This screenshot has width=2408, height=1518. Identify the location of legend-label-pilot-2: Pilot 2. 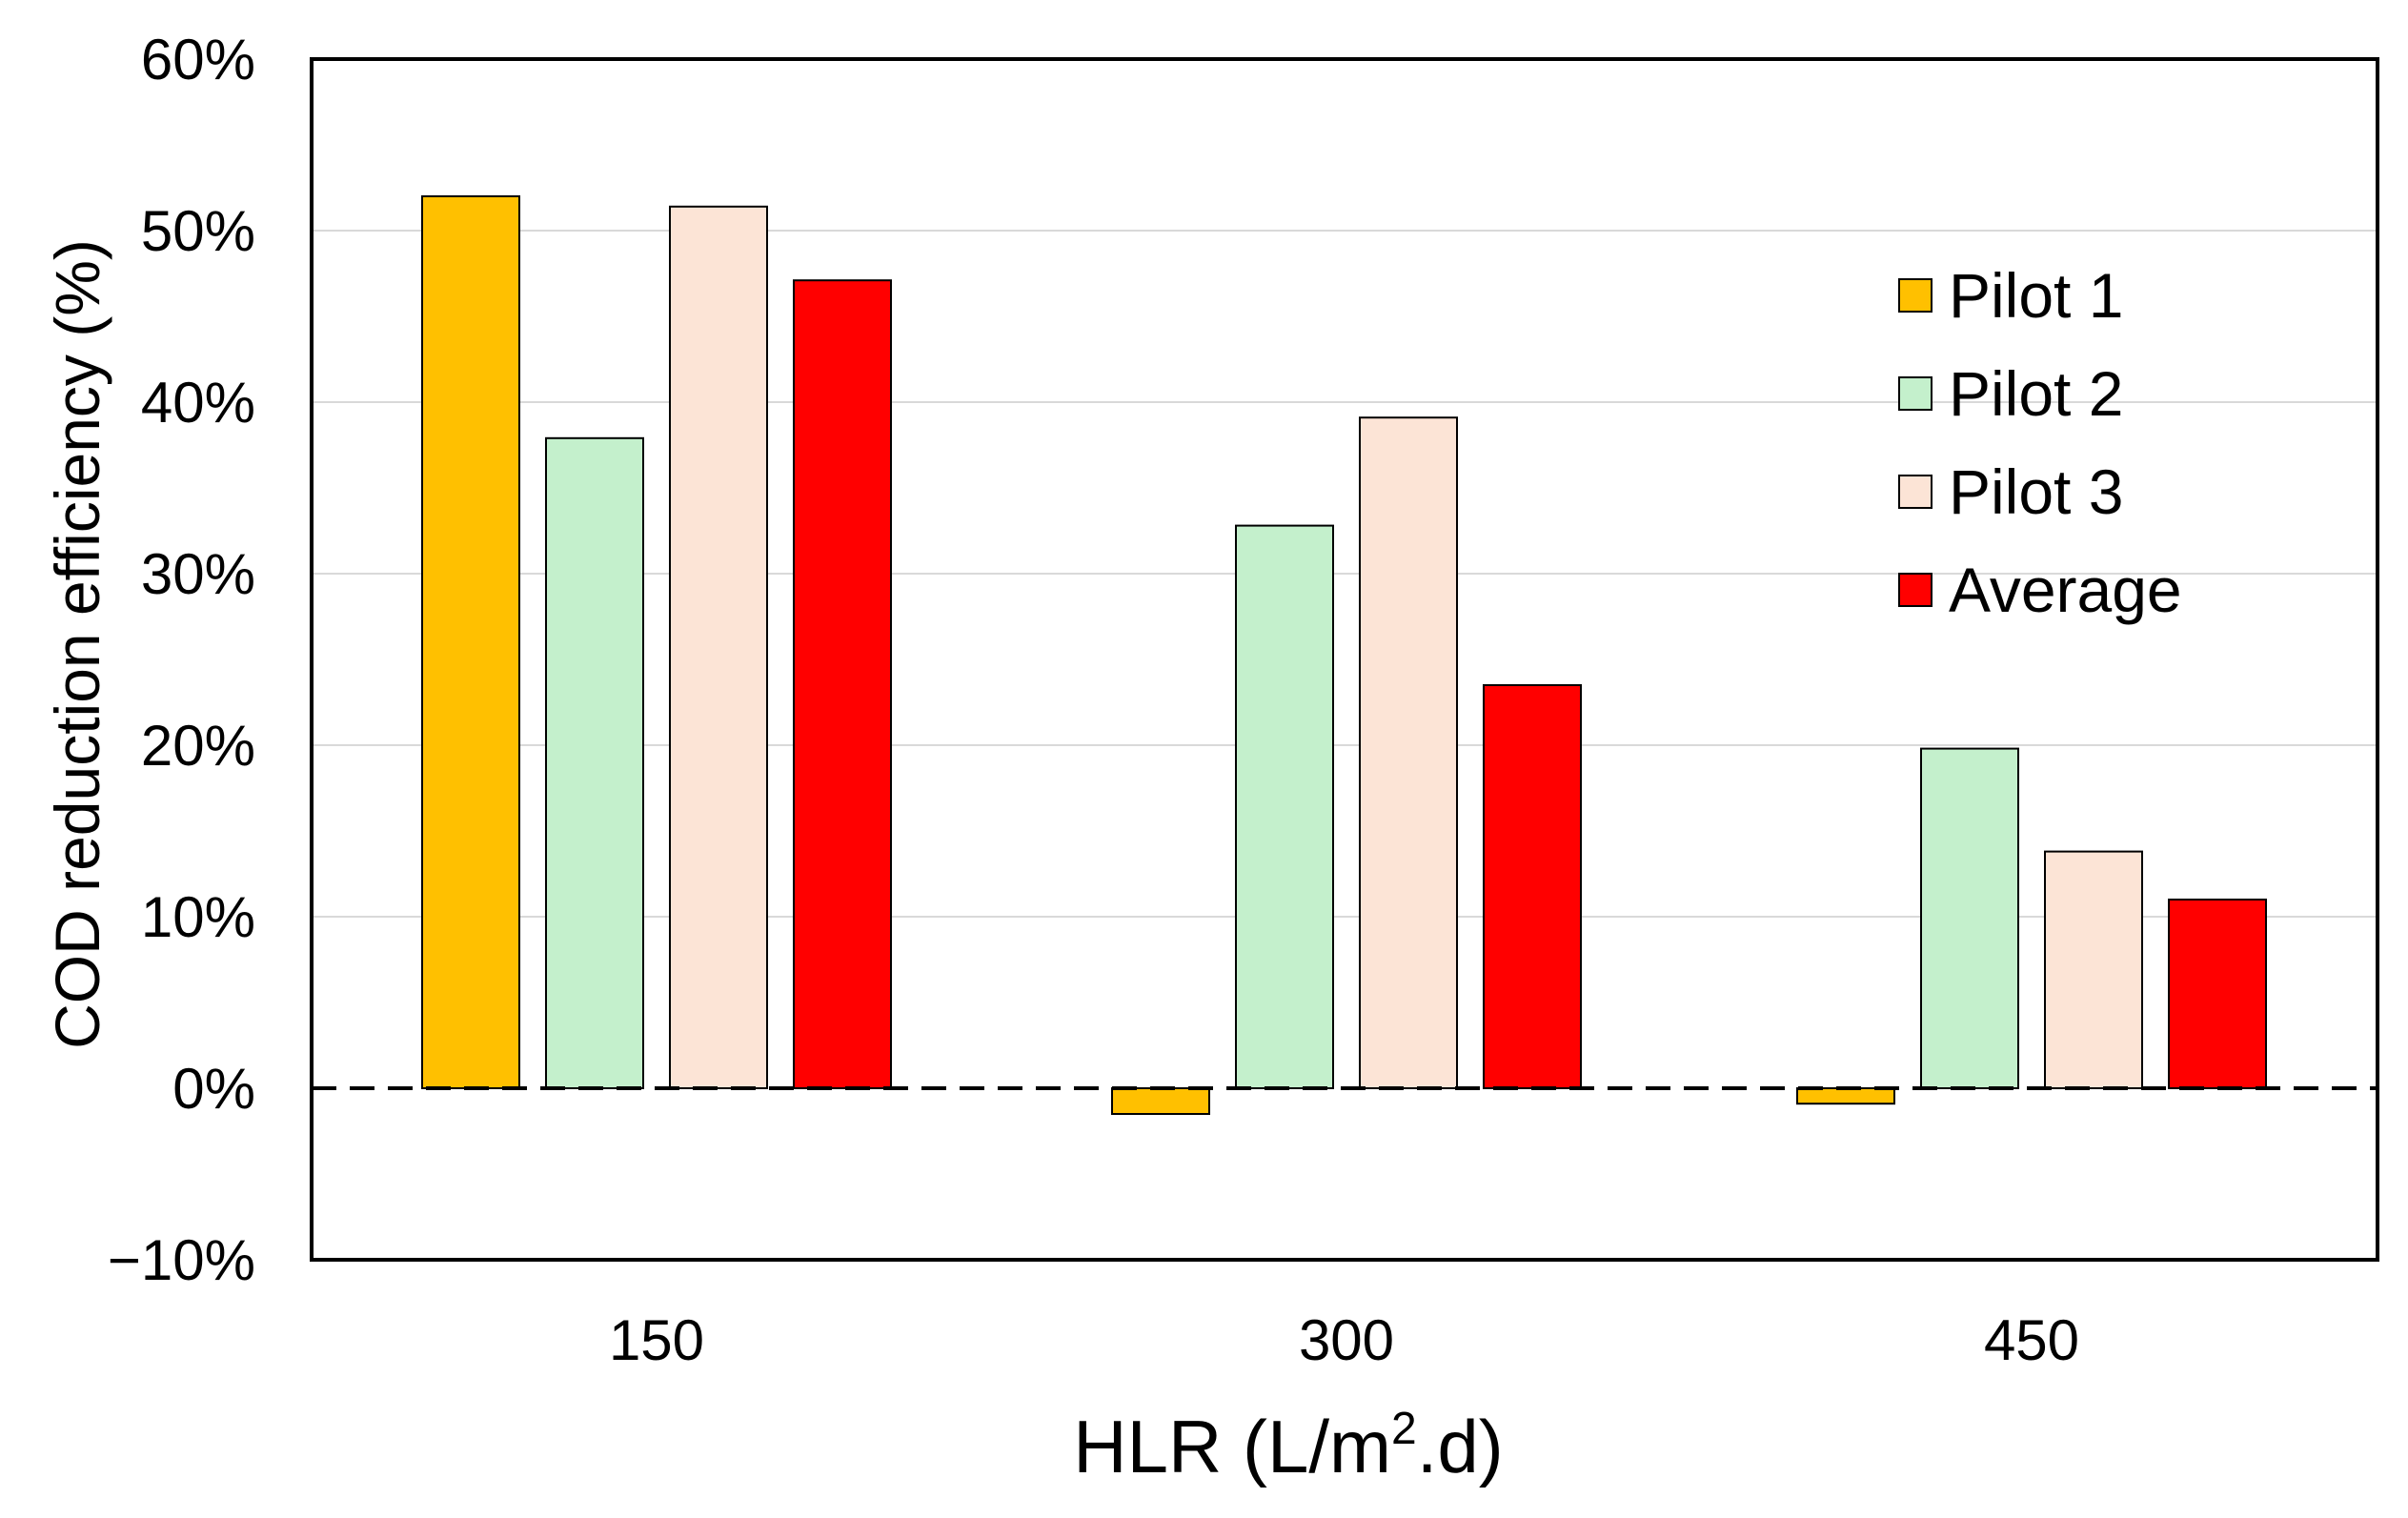
(2036, 393).